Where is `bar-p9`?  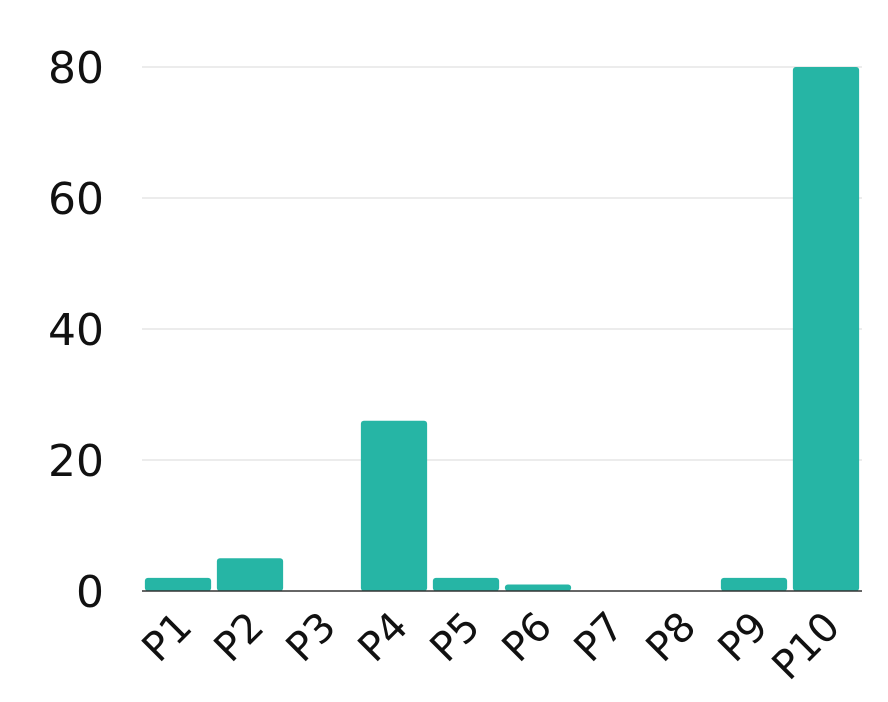 bar-p9 is located at coordinates (754, 584).